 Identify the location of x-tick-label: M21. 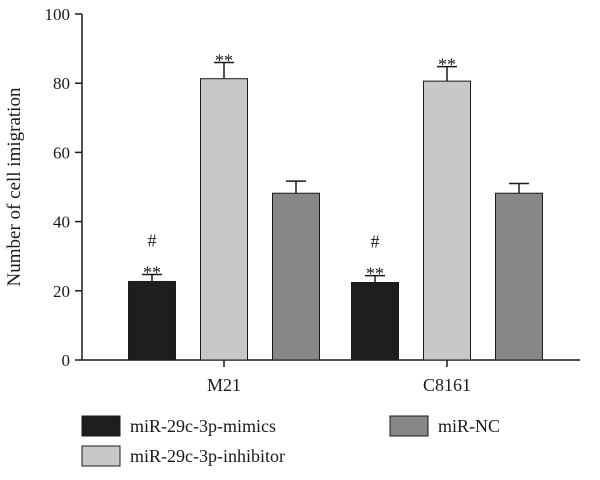
(224, 385).